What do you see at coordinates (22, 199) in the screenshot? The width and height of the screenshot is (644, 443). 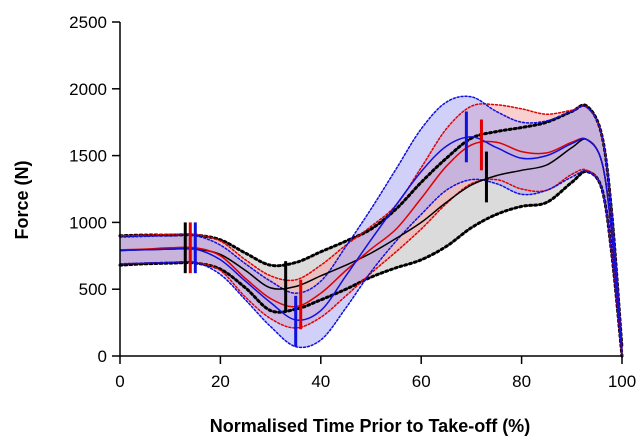 I see `y-axis-title: Force (N)` at bounding box center [22, 199].